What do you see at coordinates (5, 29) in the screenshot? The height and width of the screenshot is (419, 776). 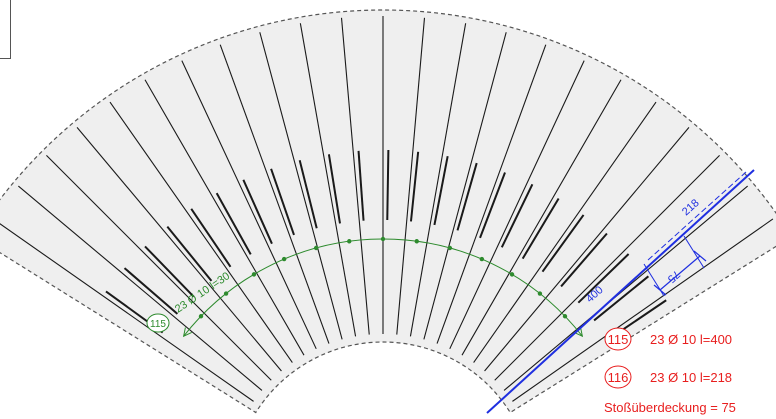 I see `viewport-frame-edge` at bounding box center [5, 29].